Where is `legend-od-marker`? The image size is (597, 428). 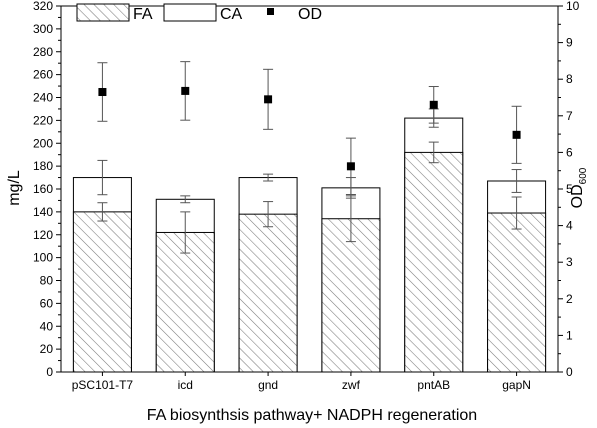 legend-od-marker is located at coordinates (270, 11).